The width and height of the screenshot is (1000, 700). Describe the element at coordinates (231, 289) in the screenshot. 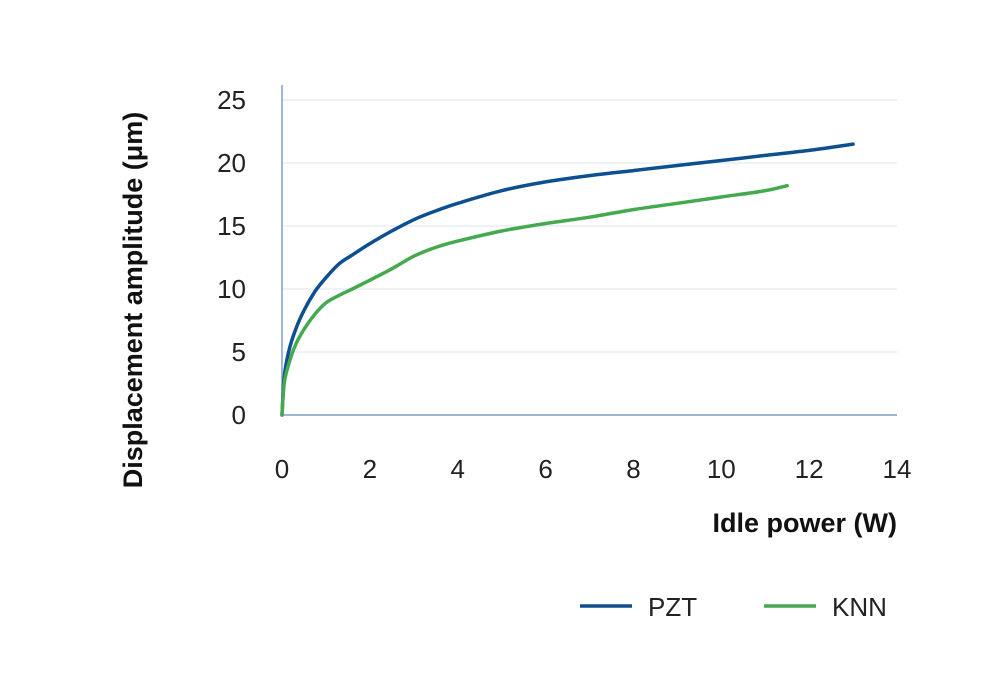

I see `y-tick-label: 10` at that location.